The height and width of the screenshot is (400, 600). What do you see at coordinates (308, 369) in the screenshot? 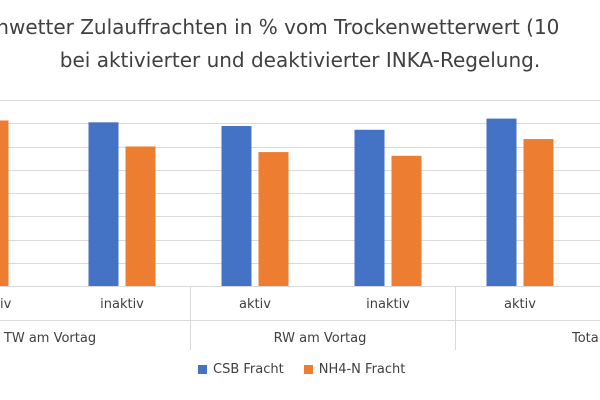
I see `legend-swatch-nh4n` at bounding box center [308, 369].